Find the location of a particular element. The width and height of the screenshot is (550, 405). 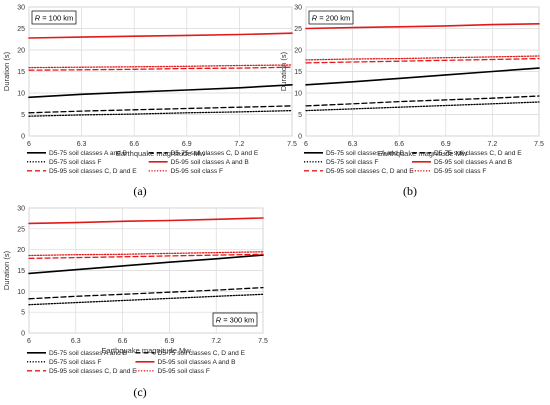

panel-label: (a) is located at coordinates (139, 191).